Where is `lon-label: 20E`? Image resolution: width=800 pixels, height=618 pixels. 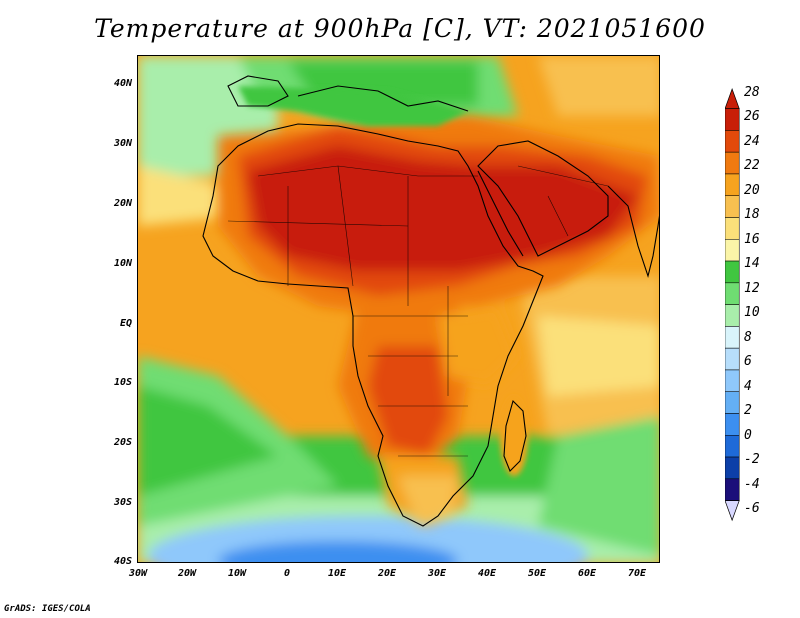
lon-label: 20E is located at coordinates (387, 573).